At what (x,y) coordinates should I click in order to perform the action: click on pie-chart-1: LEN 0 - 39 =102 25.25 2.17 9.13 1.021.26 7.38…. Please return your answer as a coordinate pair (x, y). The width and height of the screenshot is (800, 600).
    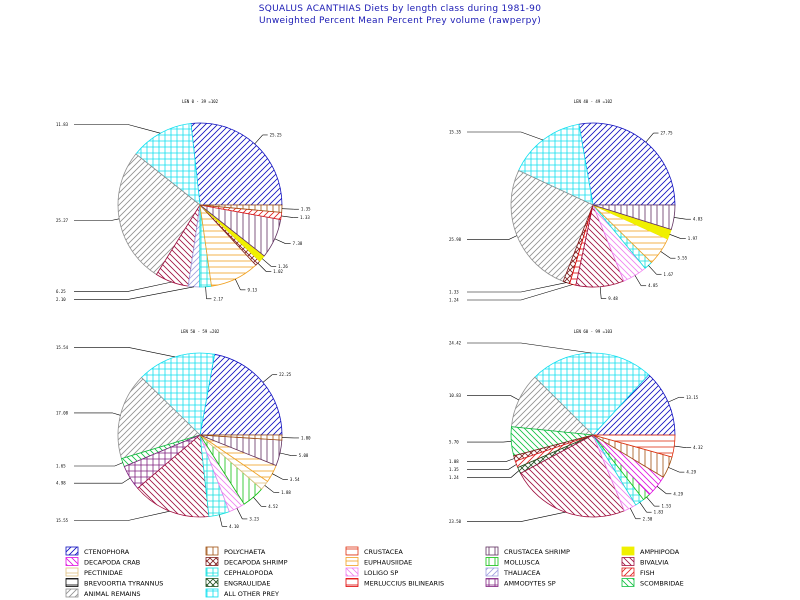
    Looking at the image, I should click on (183, 200).